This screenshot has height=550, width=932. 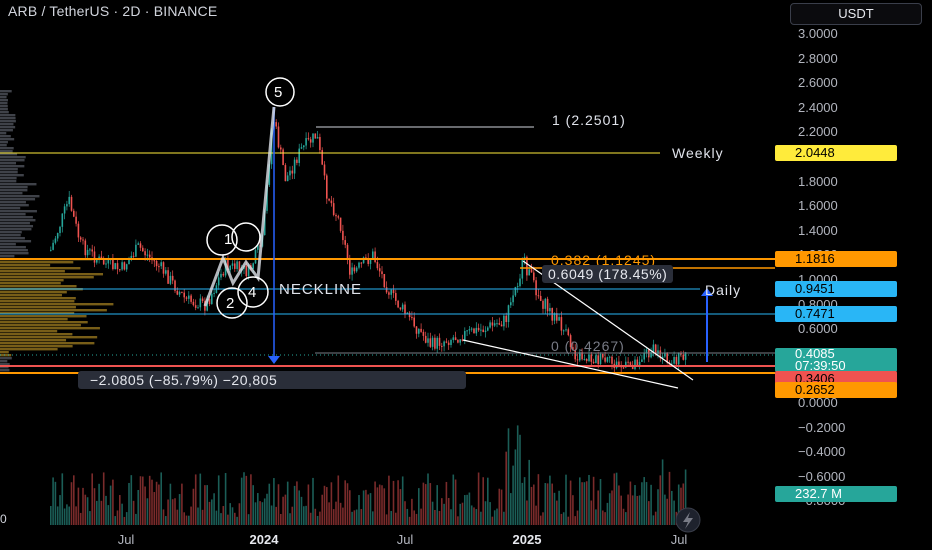 What do you see at coordinates (608, 274) in the screenshot?
I see `measure-up-box: 0.6049 (178.45%)` at bounding box center [608, 274].